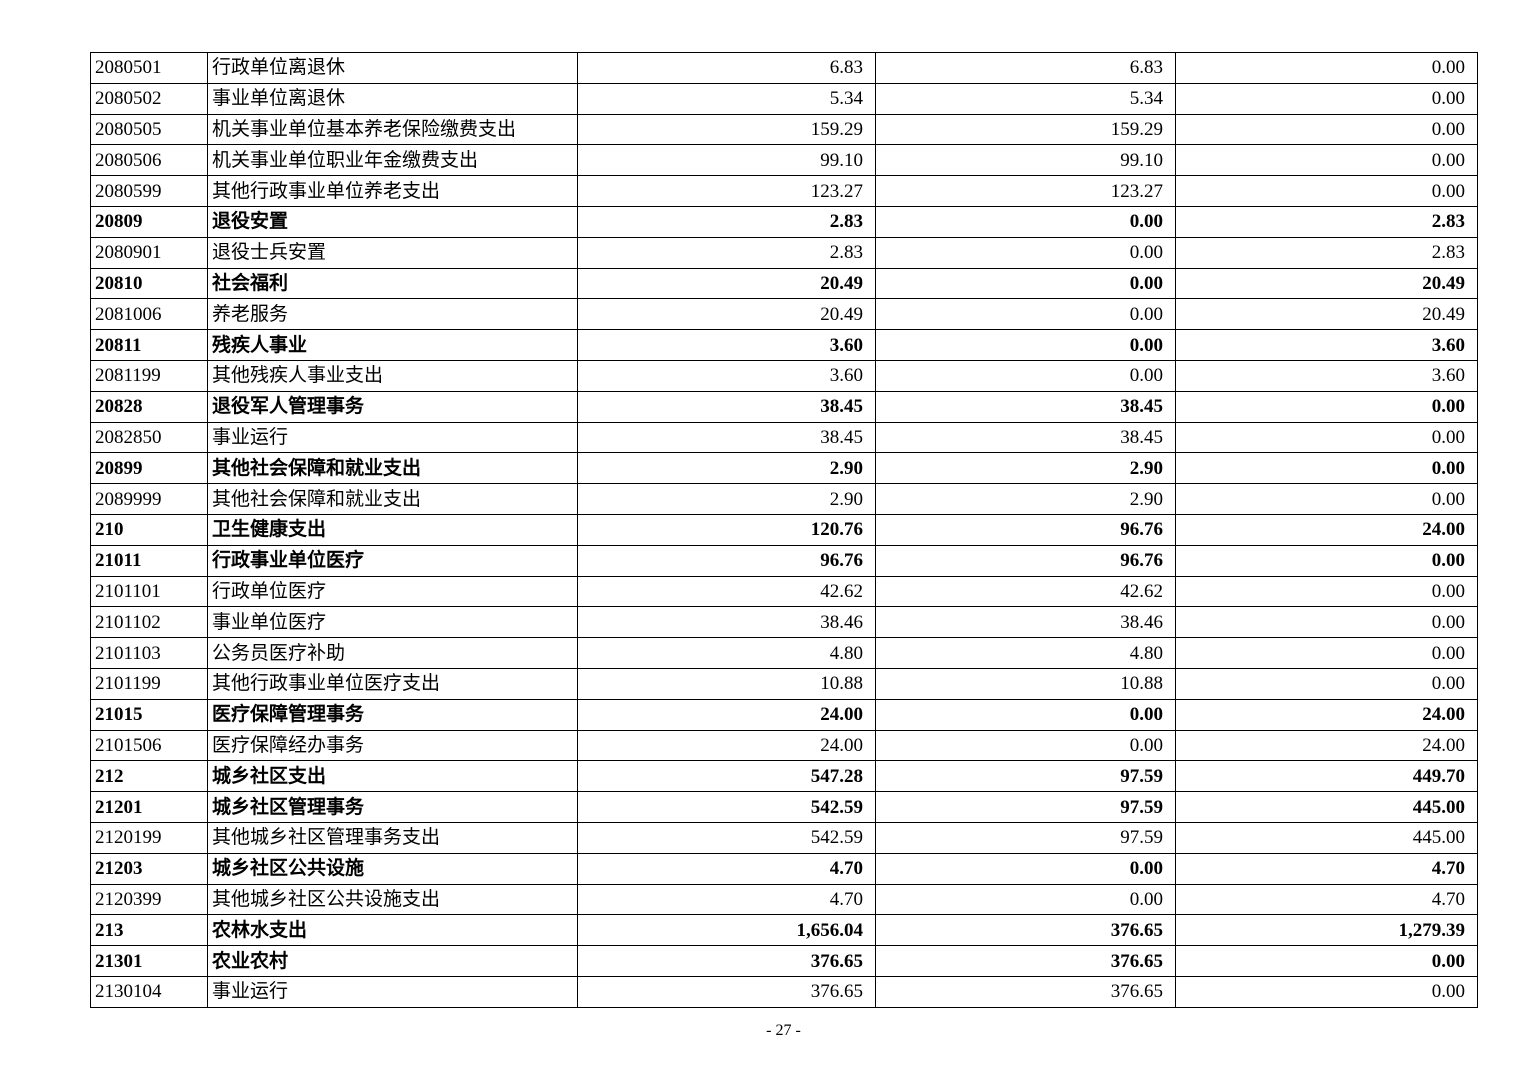  I want to click on cell-budget-code: 2101506, so click(149, 745).